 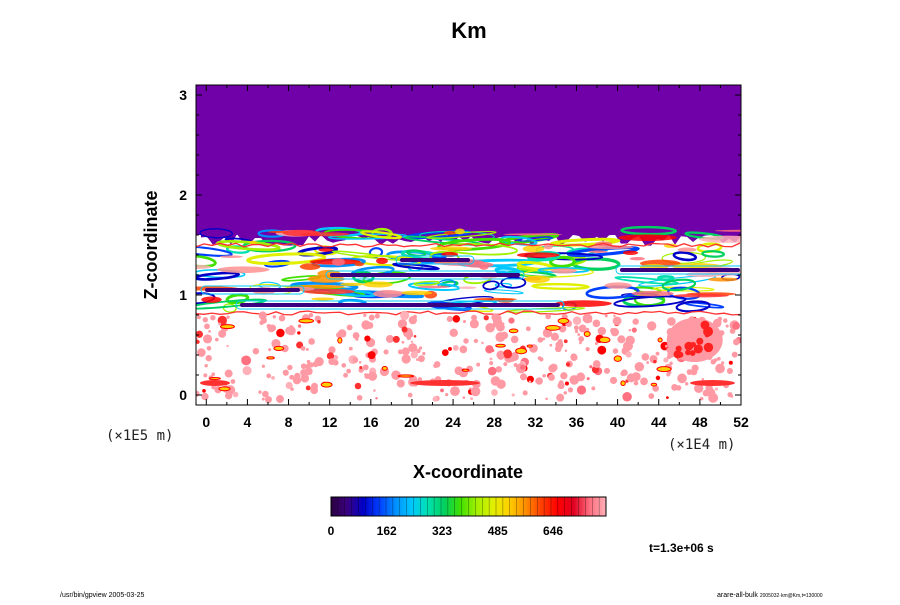 What do you see at coordinates (453, 422) in the screenshot?
I see `x-tick-label: 24` at bounding box center [453, 422].